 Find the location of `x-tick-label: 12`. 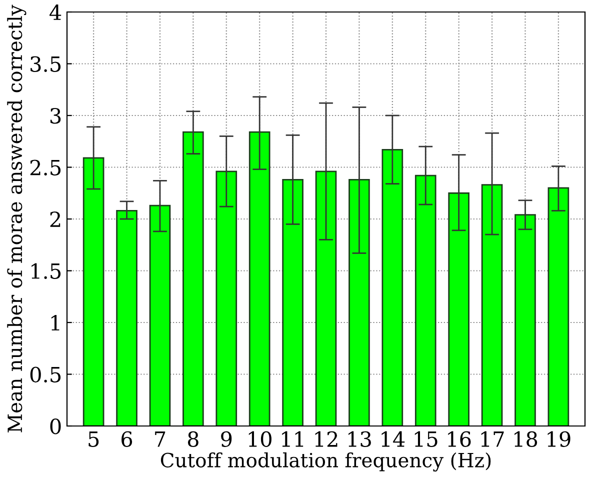

x-tick-label: 12 is located at coordinates (326, 439).